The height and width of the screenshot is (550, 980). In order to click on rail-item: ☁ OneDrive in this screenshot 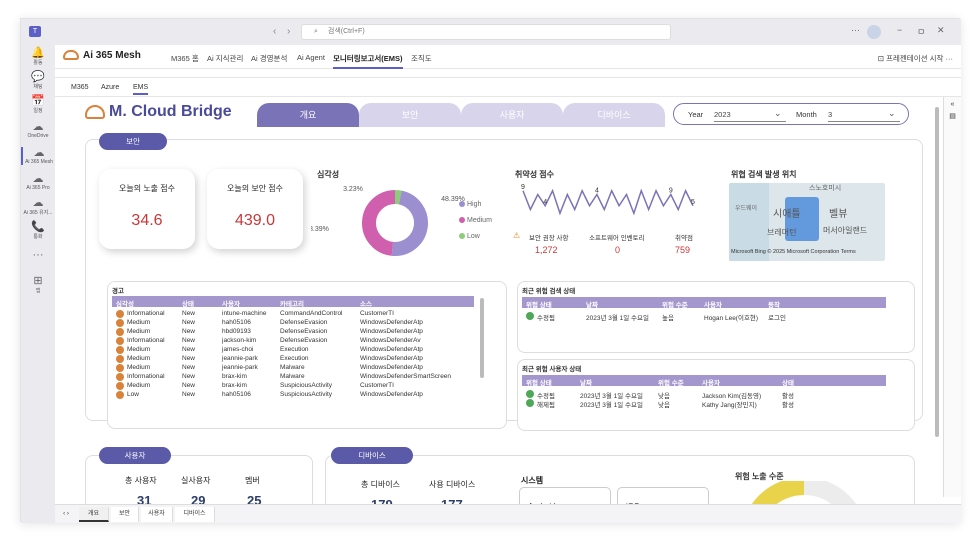, I will do `click(38, 130)`.